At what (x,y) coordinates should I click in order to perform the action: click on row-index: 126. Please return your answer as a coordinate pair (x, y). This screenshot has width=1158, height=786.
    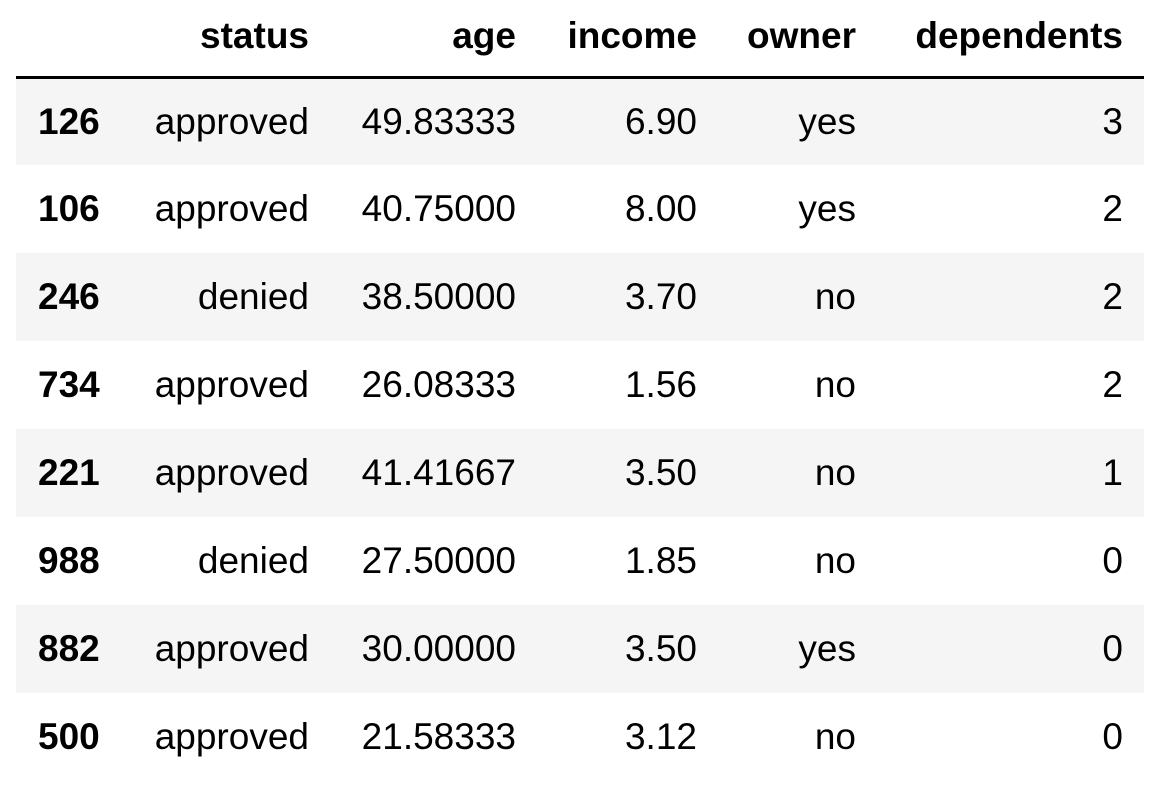
    Looking at the image, I should click on (68, 121).